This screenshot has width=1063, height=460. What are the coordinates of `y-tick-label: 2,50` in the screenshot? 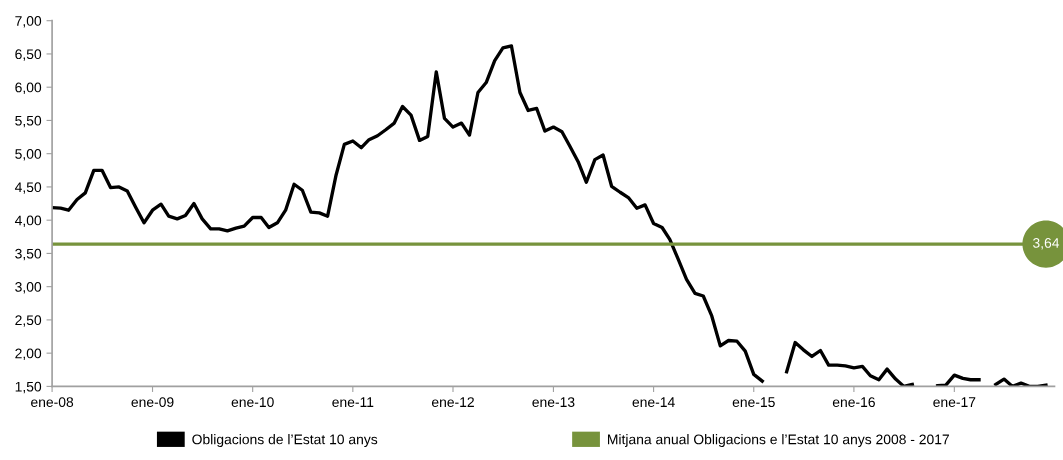 It's located at (28, 321).